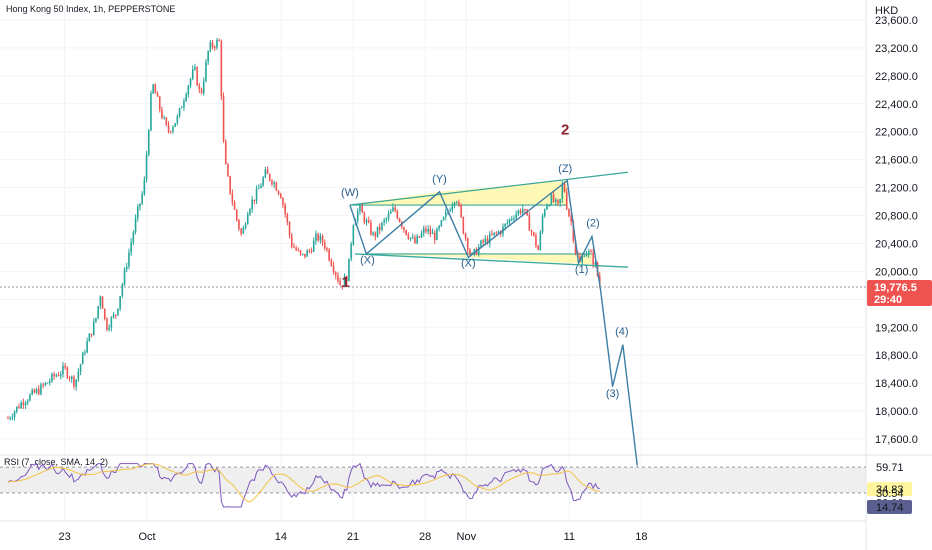 The image size is (932, 550). What do you see at coordinates (896, 440) in the screenshot?
I see `price-tick-label: 17,600.0` at bounding box center [896, 440].